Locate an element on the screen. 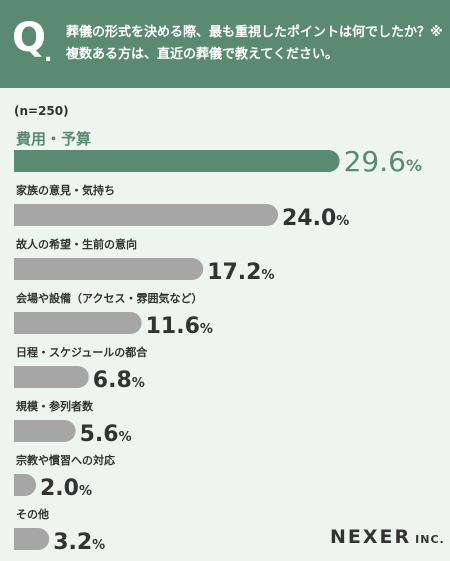 The image size is (450, 561). value-label: 5.6% is located at coordinates (106, 434).